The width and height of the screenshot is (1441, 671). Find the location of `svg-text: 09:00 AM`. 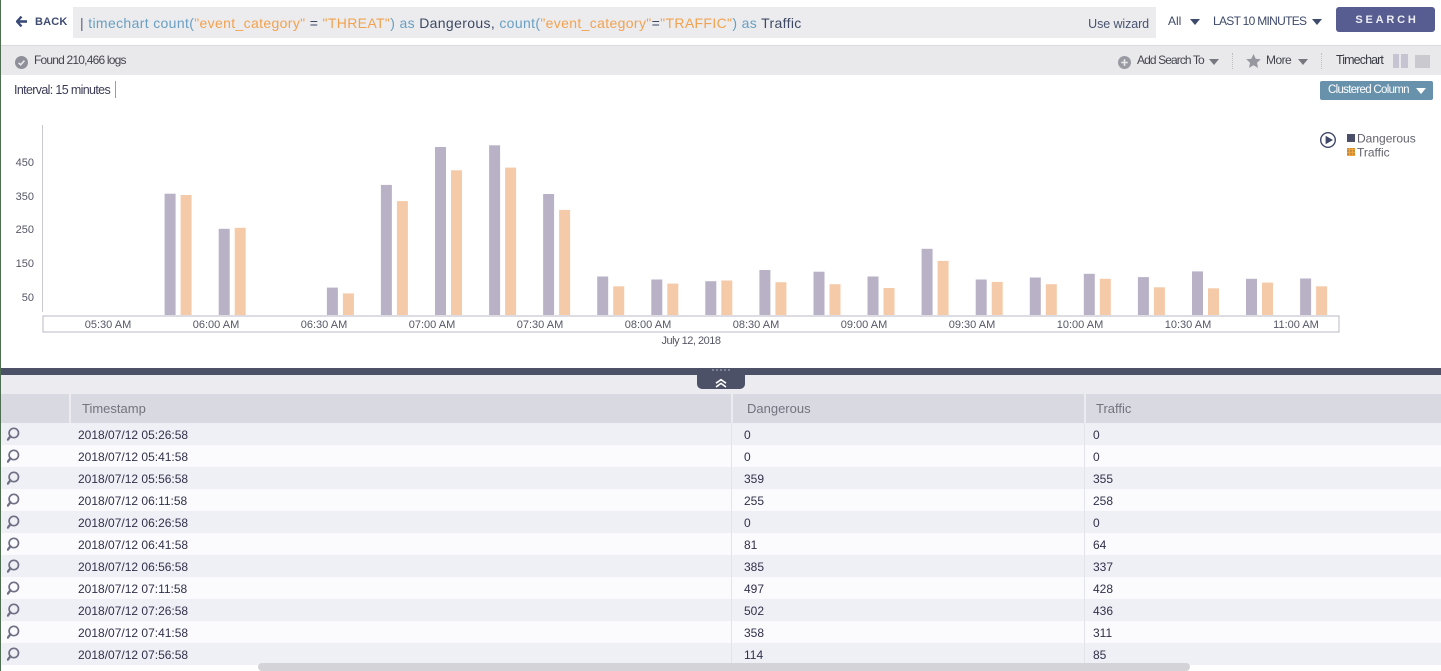

svg-text: 09:00 AM is located at coordinates (864, 325).